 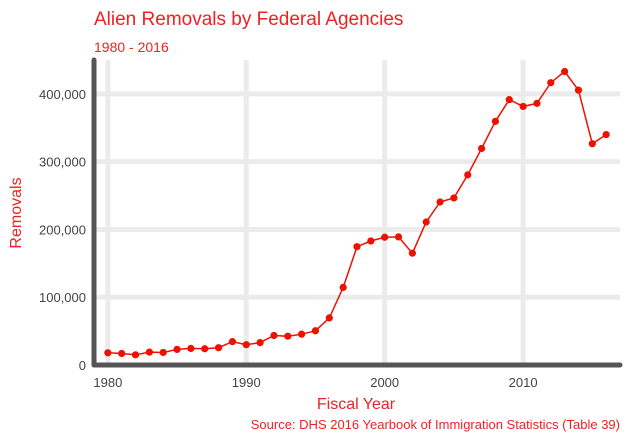 I want to click on y-tick-label: 400,000, so click(x=62, y=94).